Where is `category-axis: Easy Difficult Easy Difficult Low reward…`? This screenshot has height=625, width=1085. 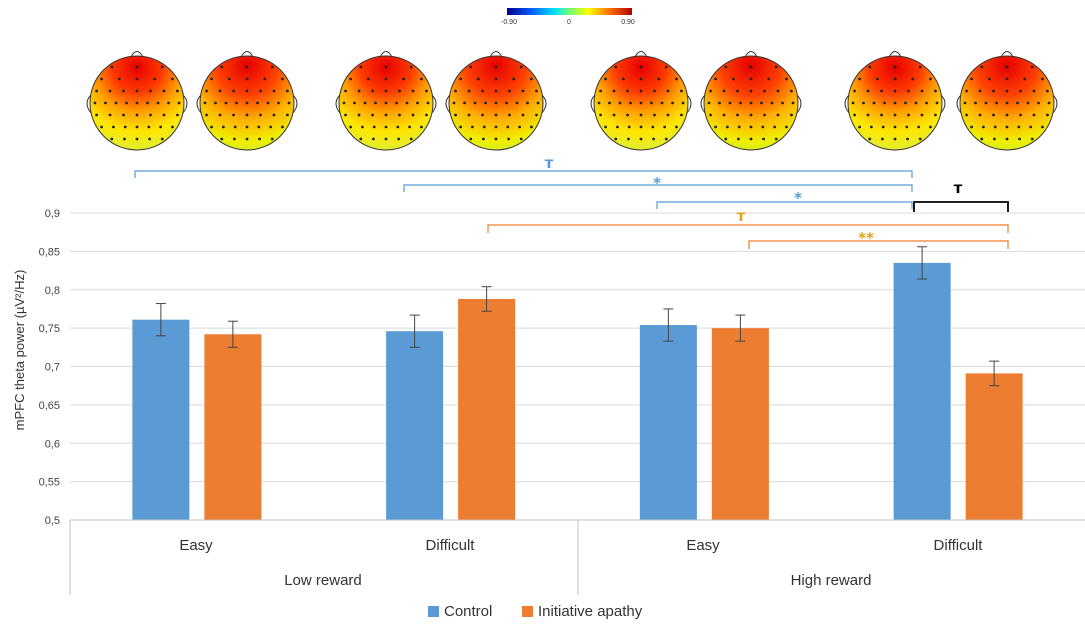 category-axis: Easy Difficult Easy Difficult Low reward… is located at coordinates (577, 557).